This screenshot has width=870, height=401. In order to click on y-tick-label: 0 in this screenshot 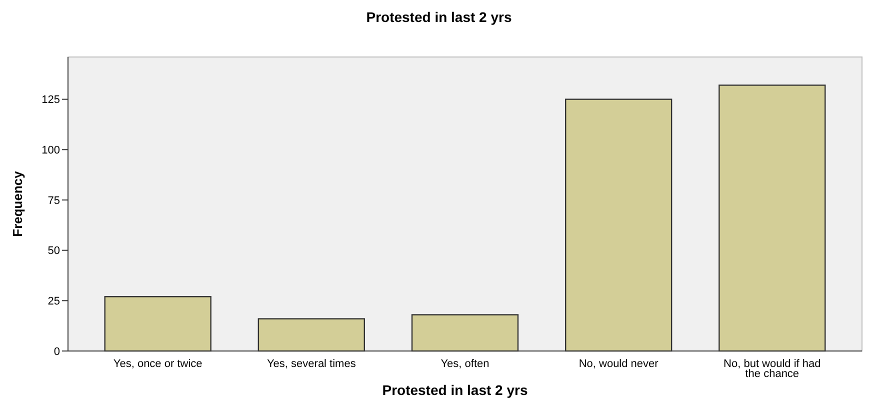, I will do `click(57, 352)`.